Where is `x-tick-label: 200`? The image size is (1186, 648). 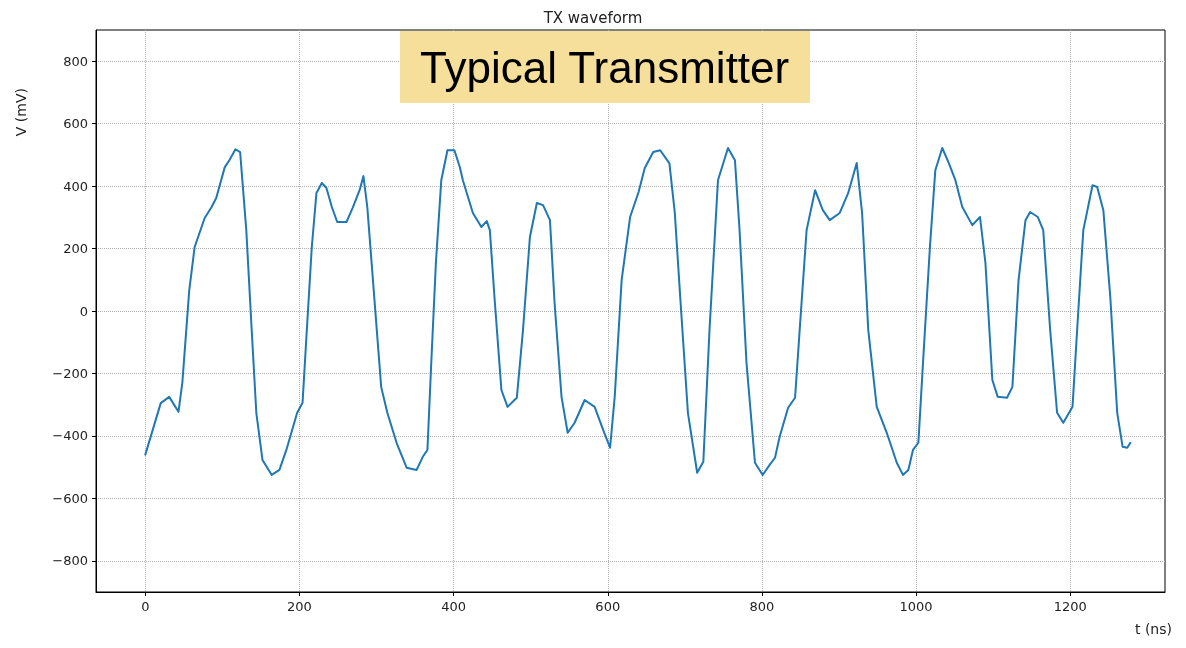 x-tick-label: 200 is located at coordinates (299, 606).